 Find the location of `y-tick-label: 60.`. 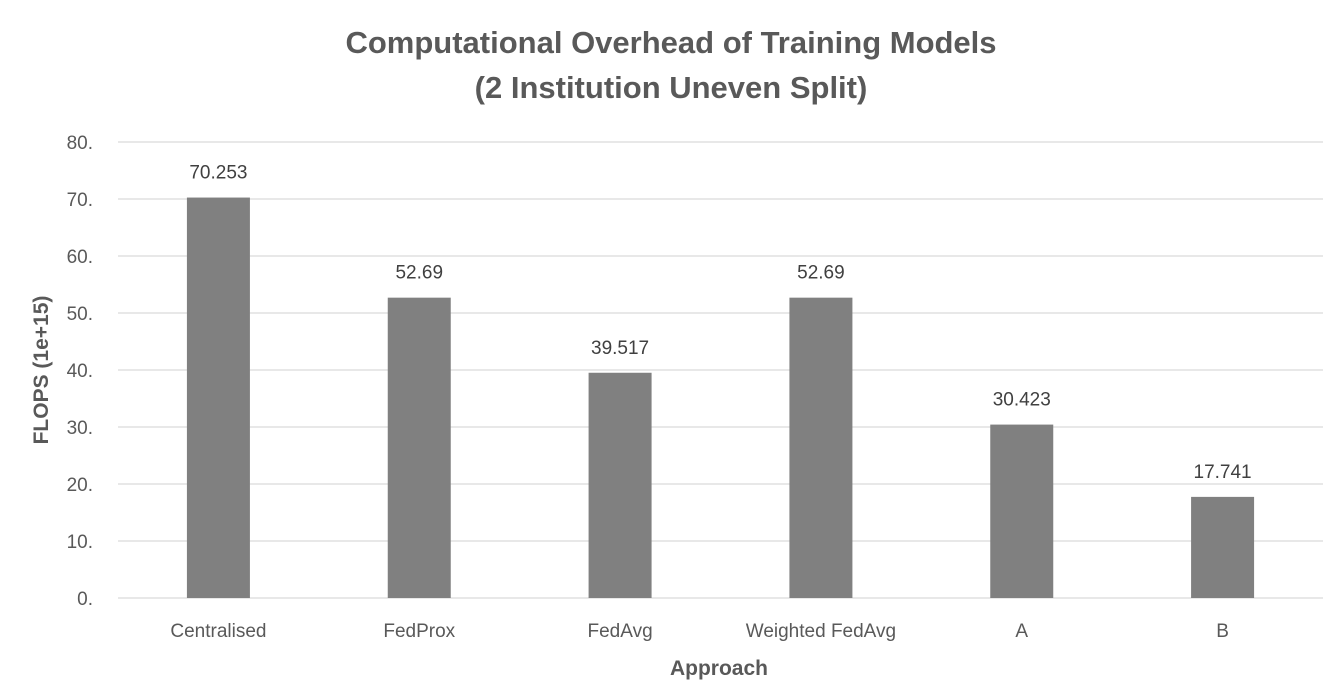

y-tick-label: 60. is located at coordinates (80, 257).